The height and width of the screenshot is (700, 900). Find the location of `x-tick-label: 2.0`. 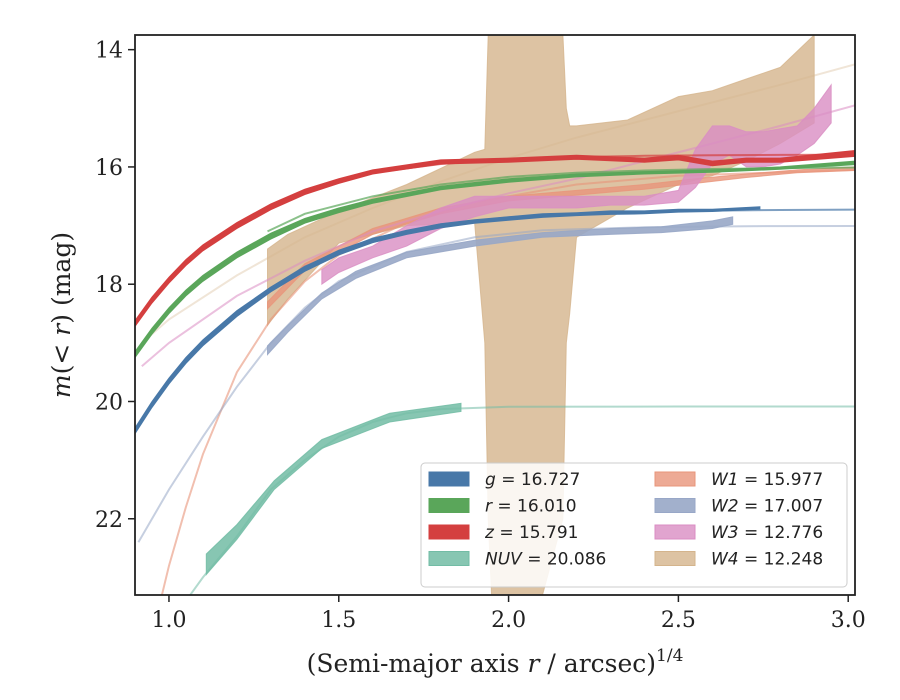

x-tick-label: 2.0 is located at coordinates (508, 620).